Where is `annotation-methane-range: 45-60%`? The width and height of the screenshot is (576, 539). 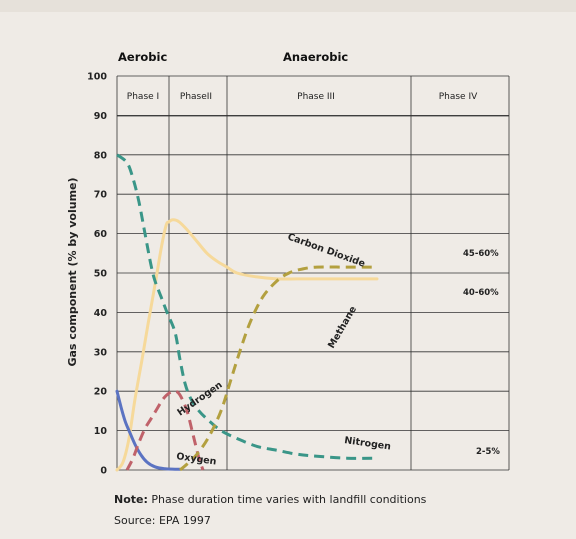
annotation-methane-range: 45-60% is located at coordinates (481, 254).